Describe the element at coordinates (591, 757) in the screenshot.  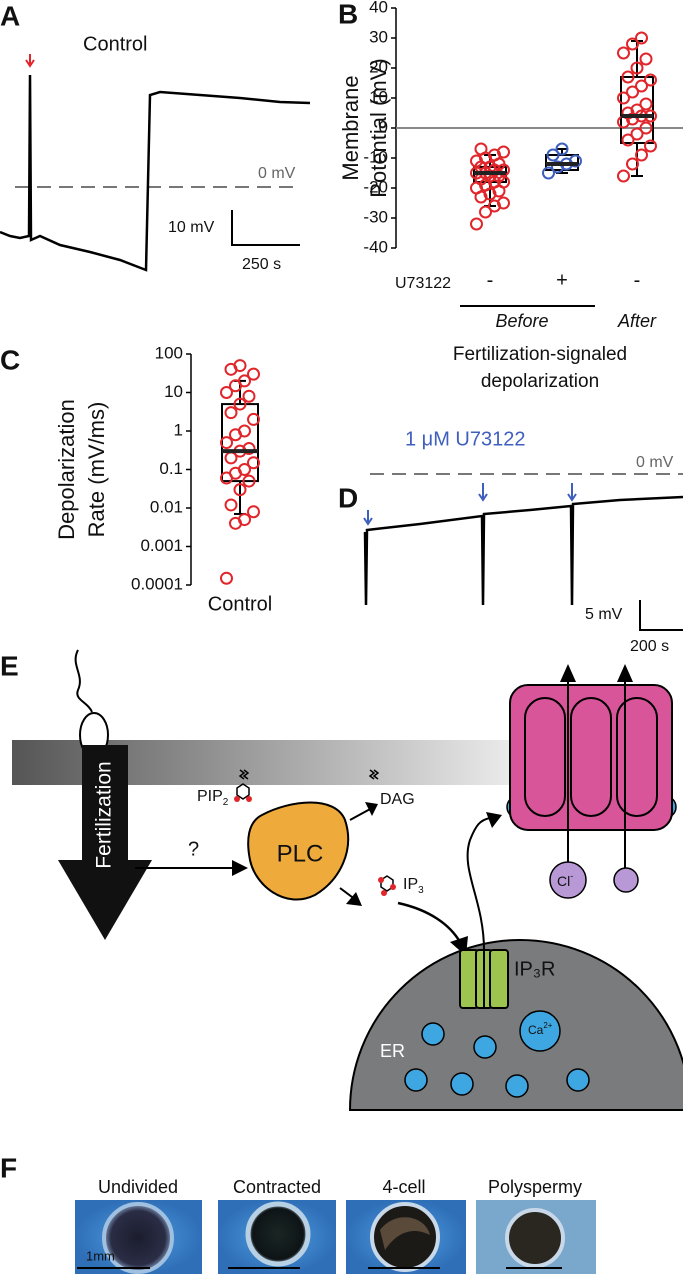
I see `chloride-channel` at that location.